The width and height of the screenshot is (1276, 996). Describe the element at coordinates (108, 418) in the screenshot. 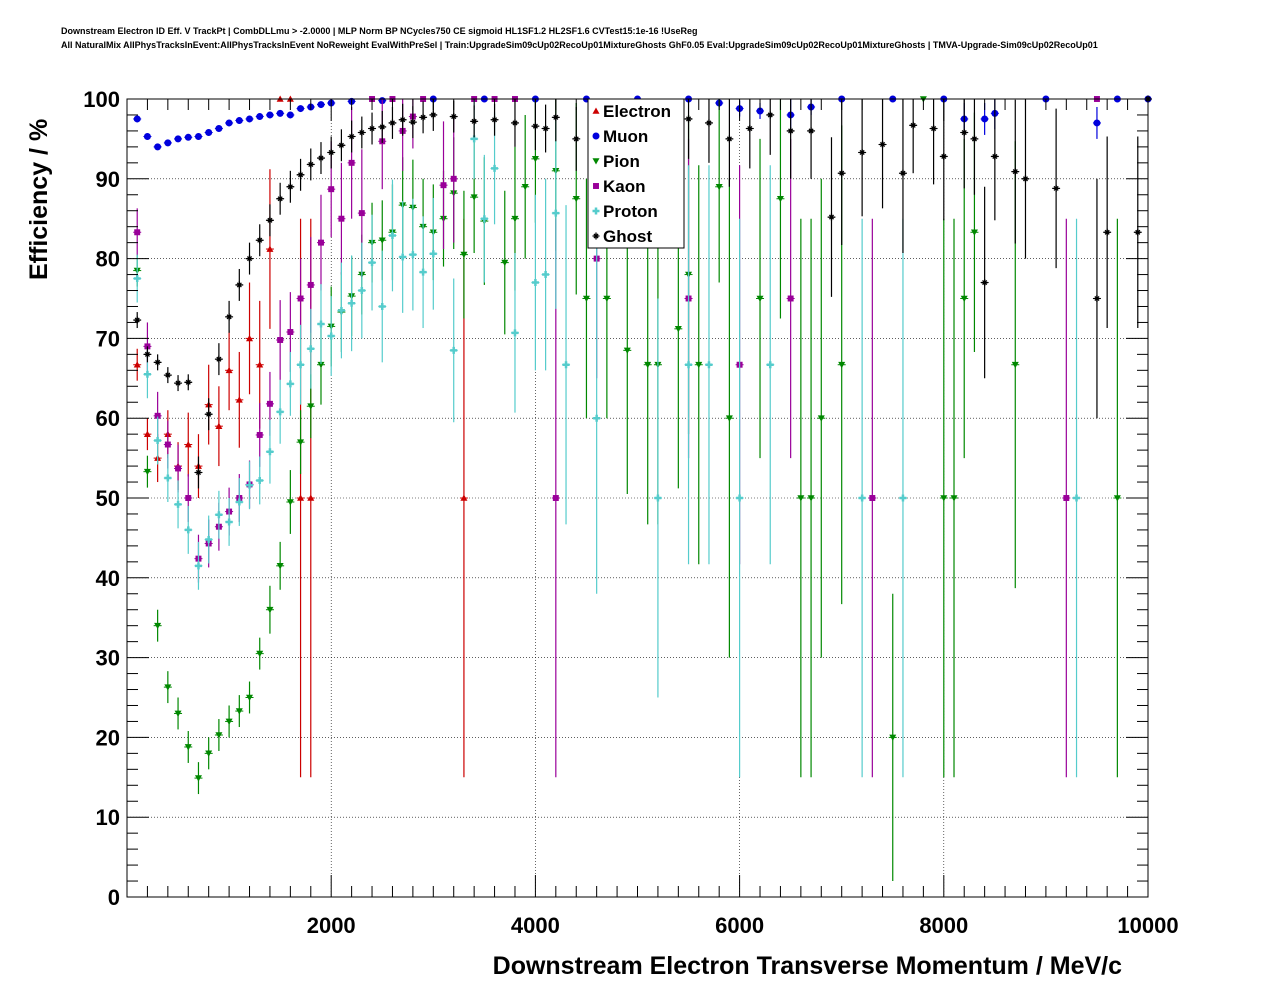

I see `y-tick-label: 60` at that location.